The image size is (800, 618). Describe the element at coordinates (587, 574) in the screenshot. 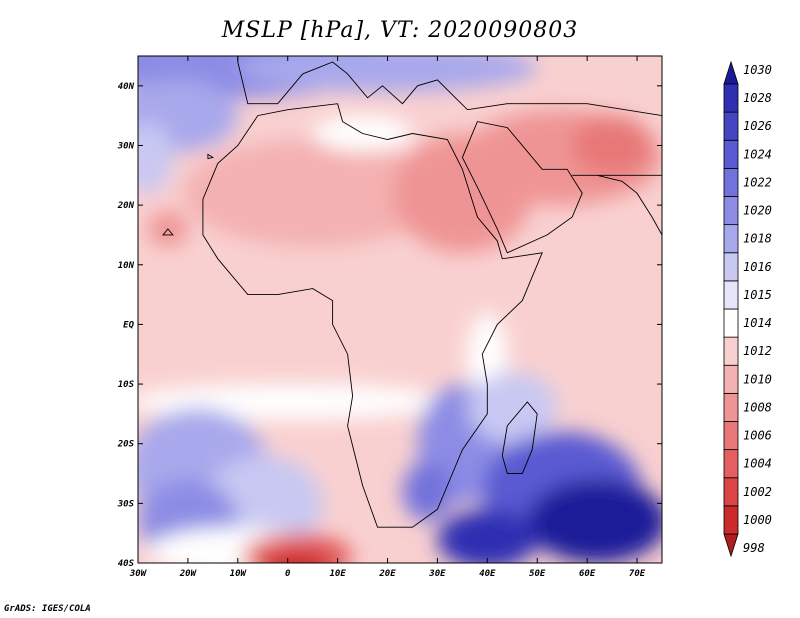

I see `lon-tick-label: 60E` at that location.